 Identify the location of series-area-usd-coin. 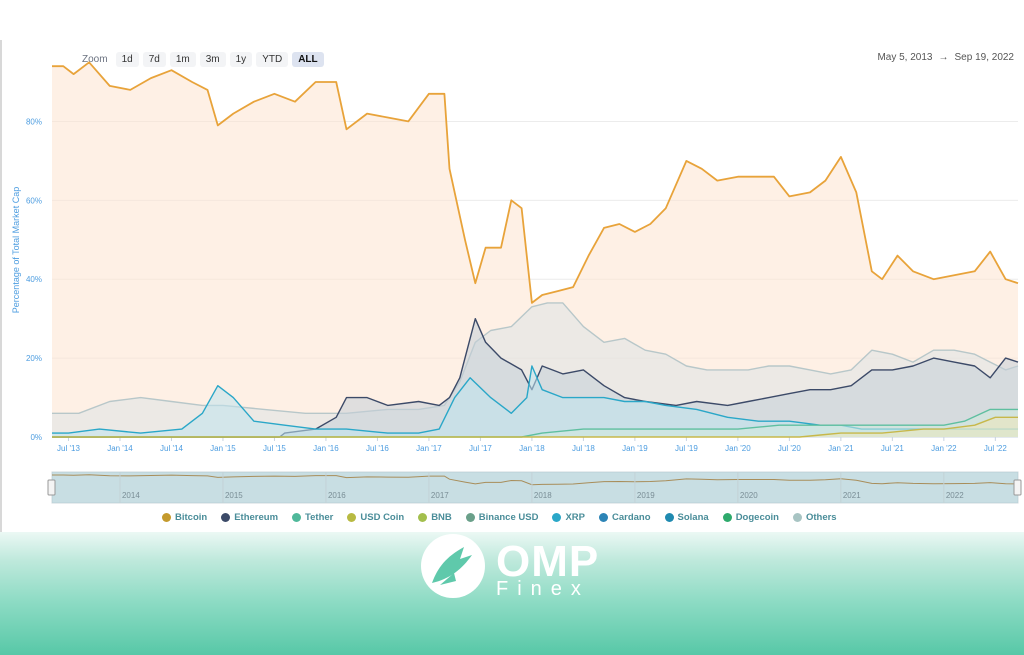
(535, 427).